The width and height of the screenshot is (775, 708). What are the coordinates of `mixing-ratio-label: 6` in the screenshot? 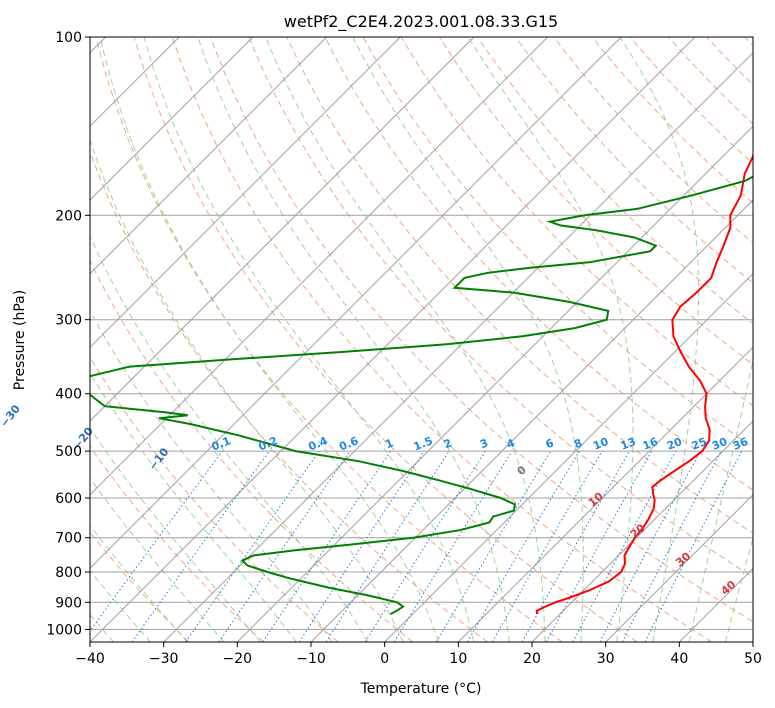 It's located at (550, 443).